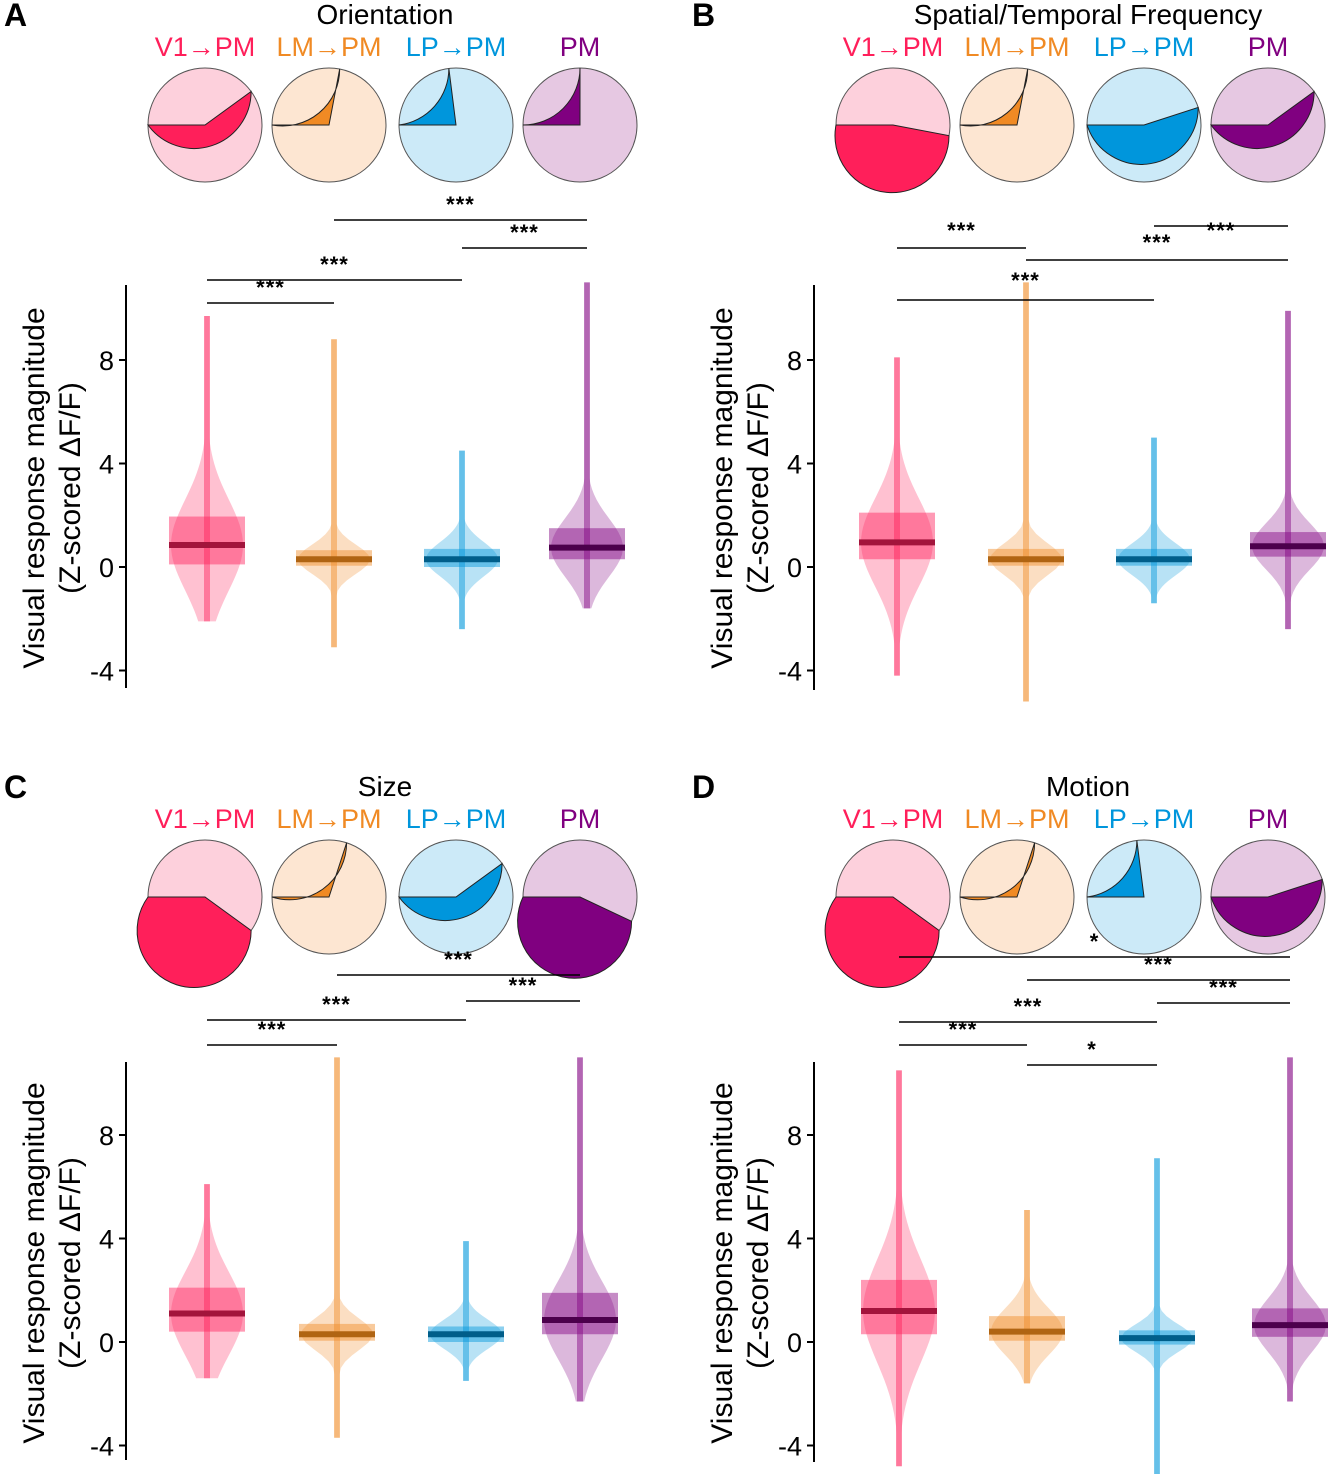  Describe the element at coordinates (703, 787) in the screenshot. I see `panel-letter: D` at that location.